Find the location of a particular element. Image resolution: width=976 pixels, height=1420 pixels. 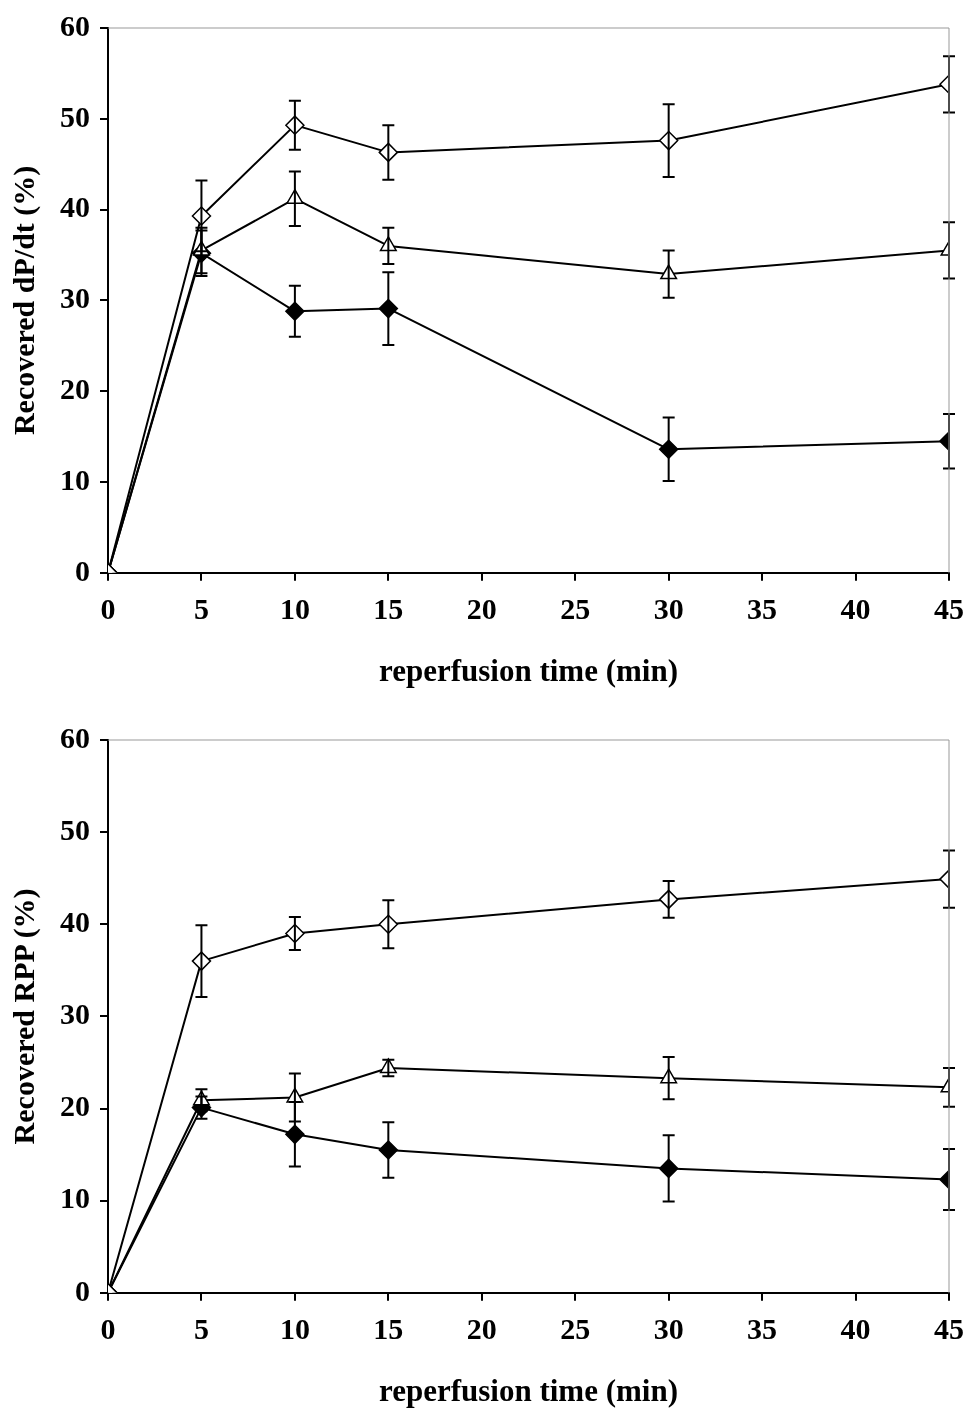

y-axis-title: Recovered RPP (%) is located at coordinates (23, 1016).